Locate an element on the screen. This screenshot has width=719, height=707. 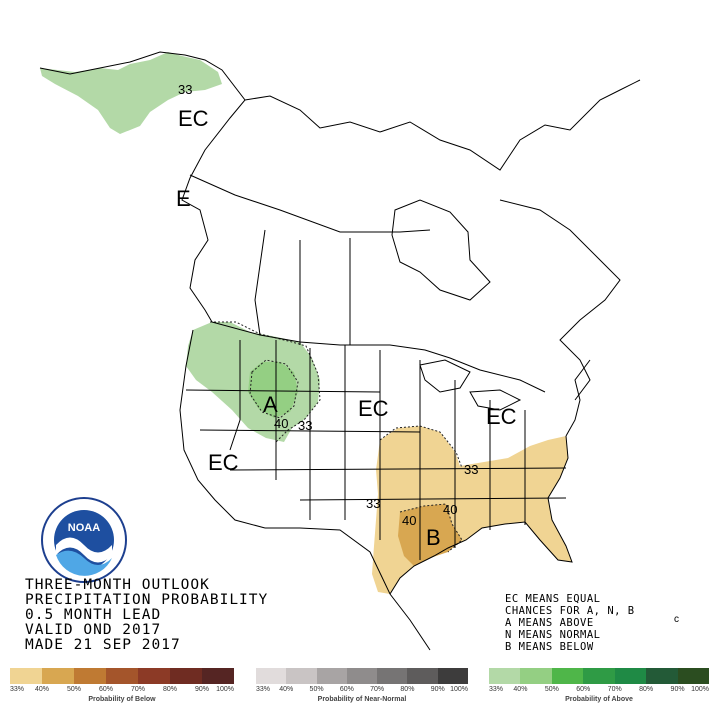
noaa-logo-text: NOAA is located at coordinates (84, 528).